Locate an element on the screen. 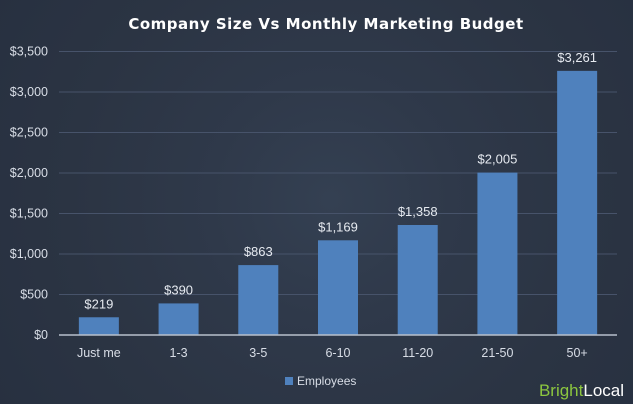 This screenshot has width=633, height=404. y-tick-label: $3,500 is located at coordinates (29, 52).